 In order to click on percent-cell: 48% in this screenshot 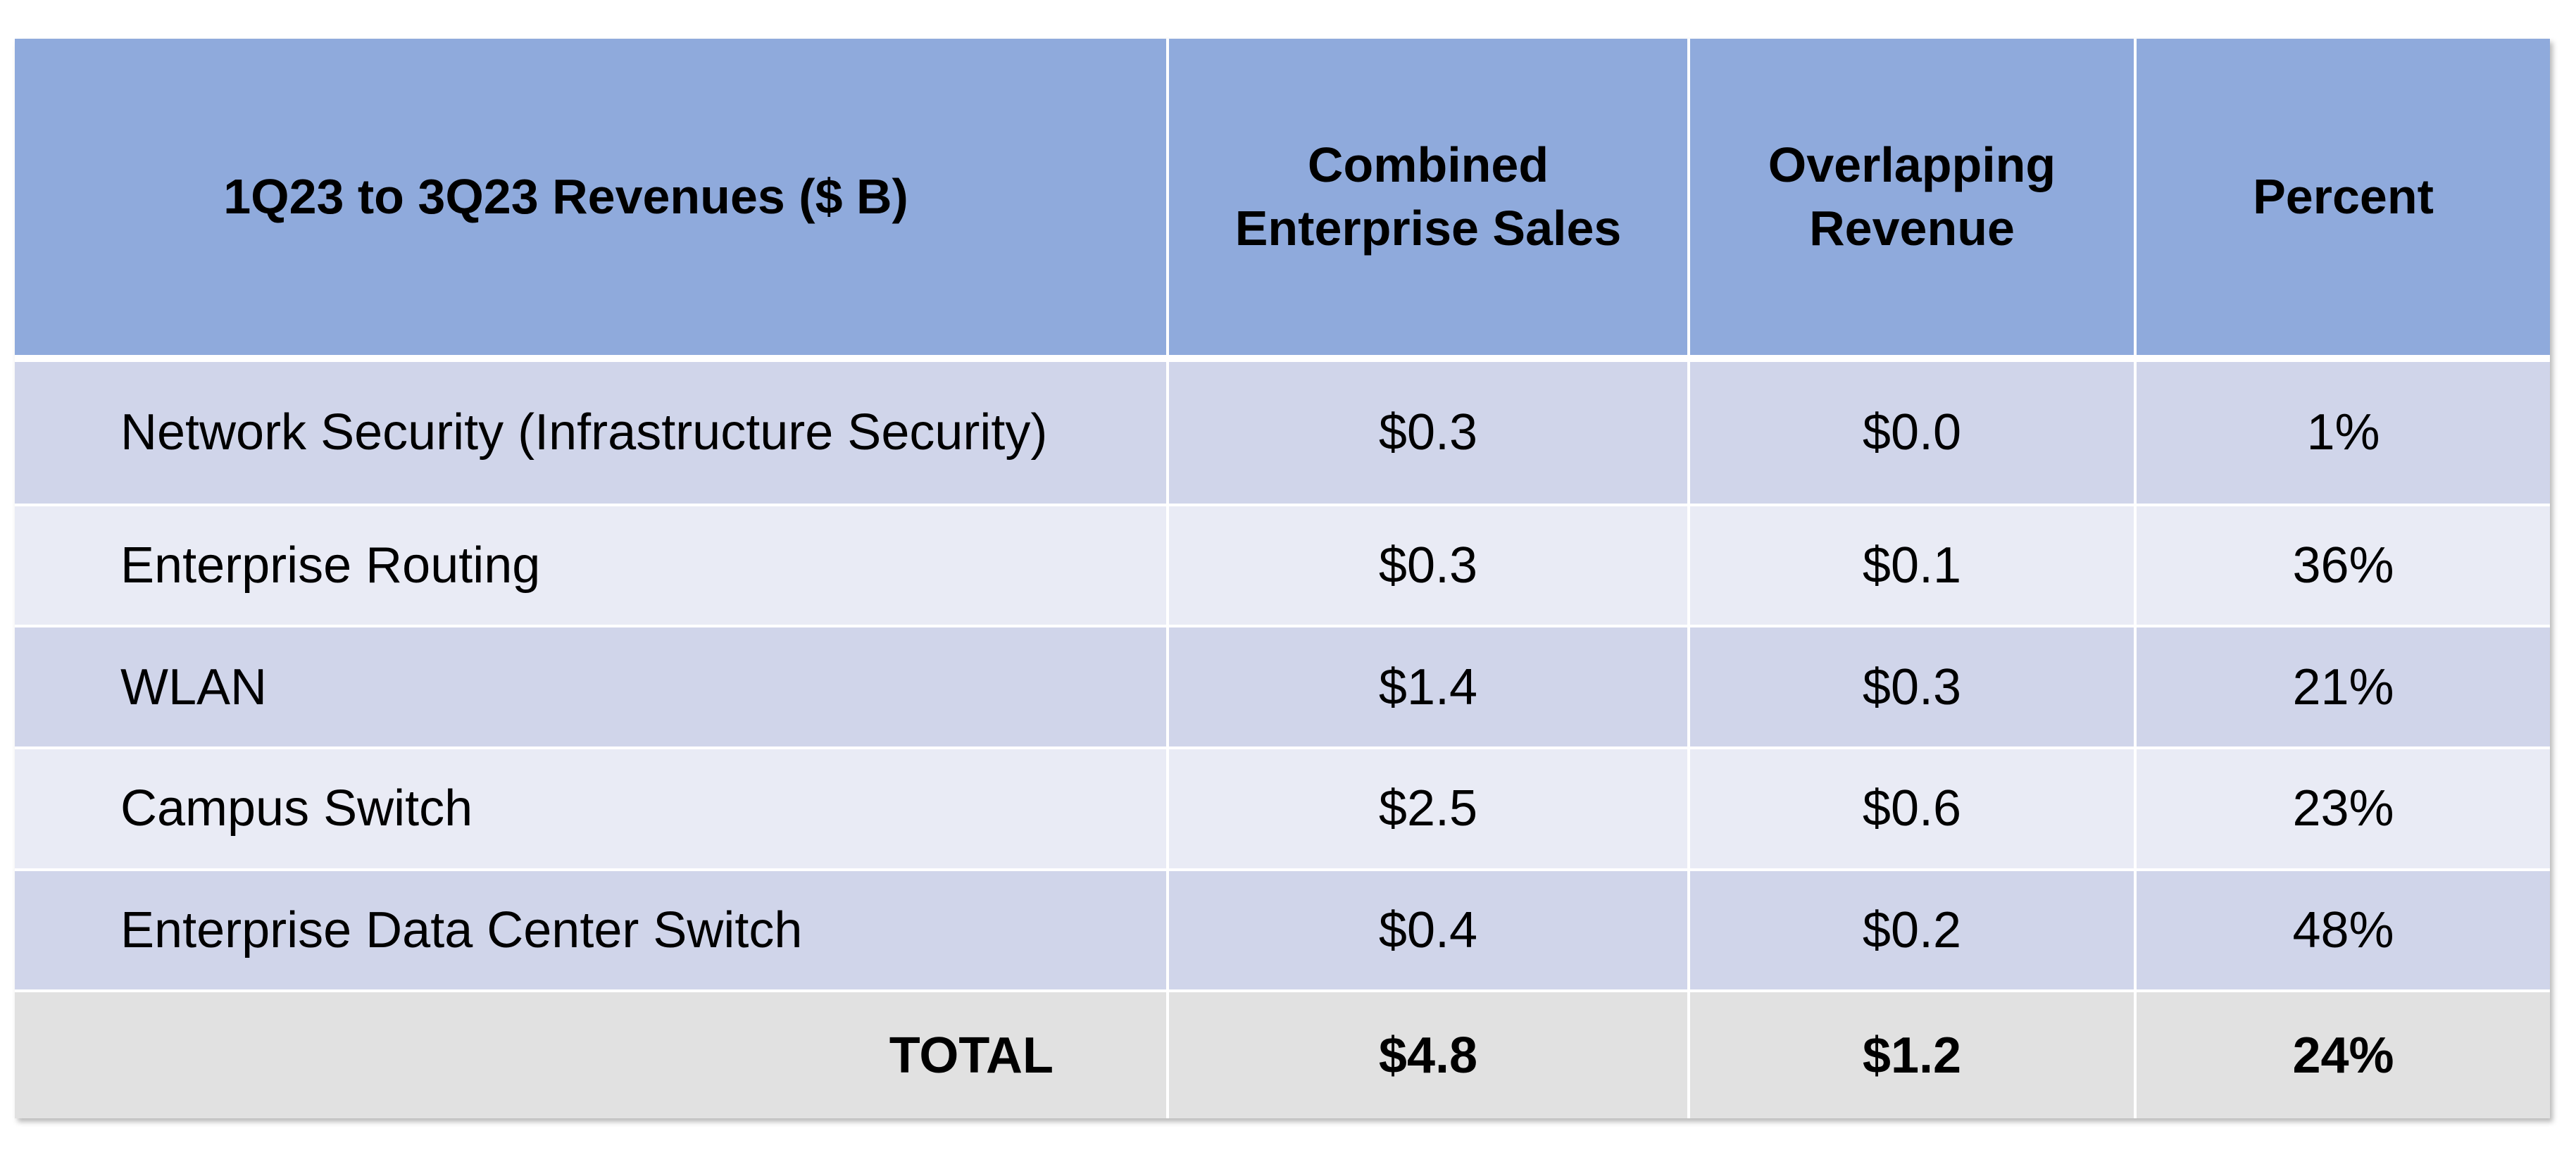, I will do `click(2342, 930)`.